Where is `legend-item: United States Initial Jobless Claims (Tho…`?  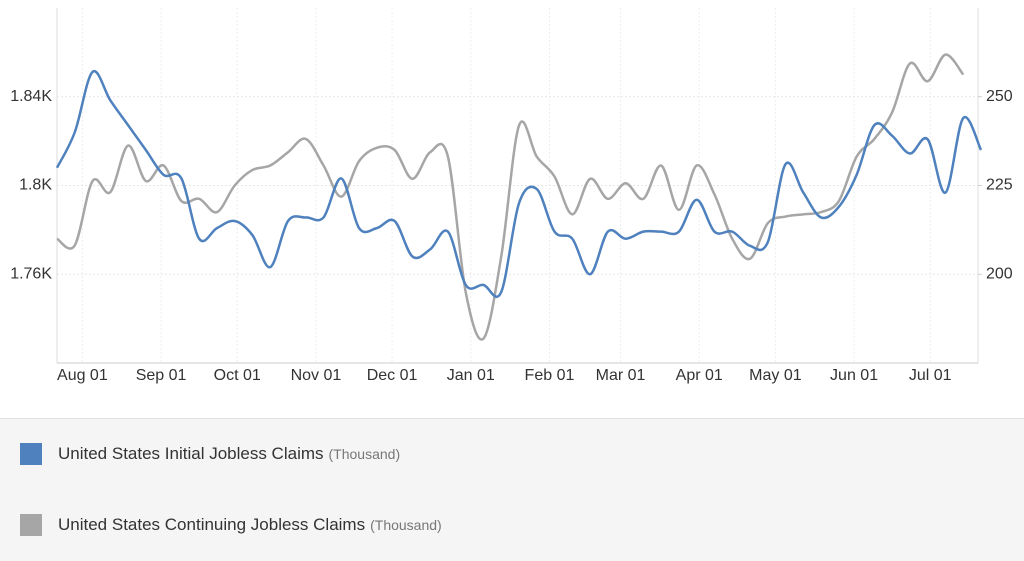 legend-item: United States Initial Jobless Claims (Tho… is located at coordinates (210, 454).